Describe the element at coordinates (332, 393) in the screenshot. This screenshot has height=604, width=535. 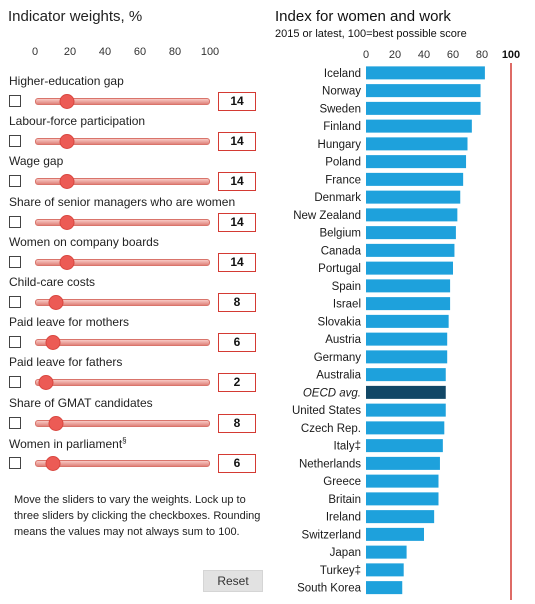
I see `country-label: OECD avg.` at that location.